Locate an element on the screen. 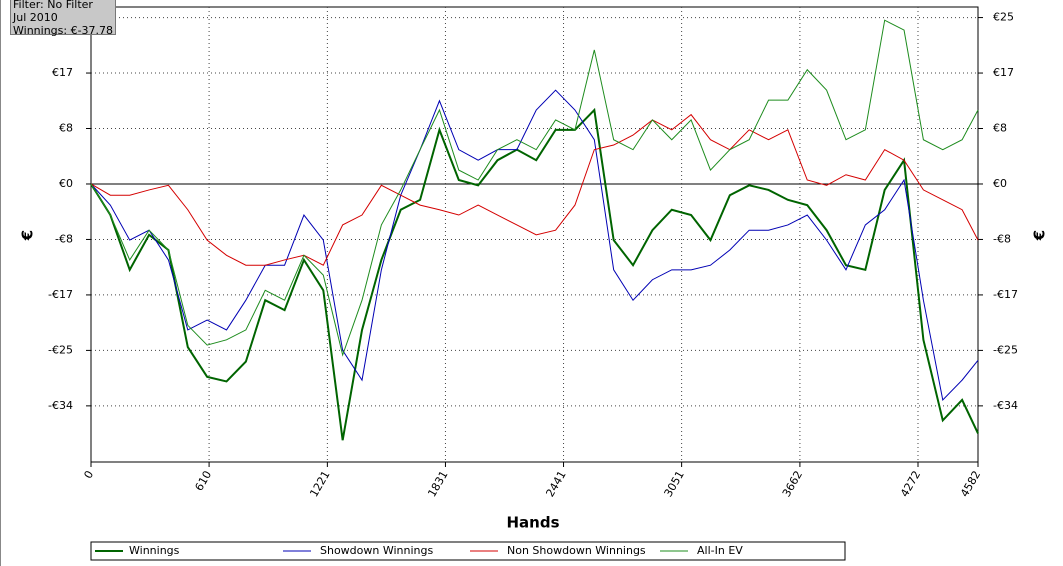 This screenshot has height=566, width=1063. x-tick-label: 4272 is located at coordinates (910, 484).